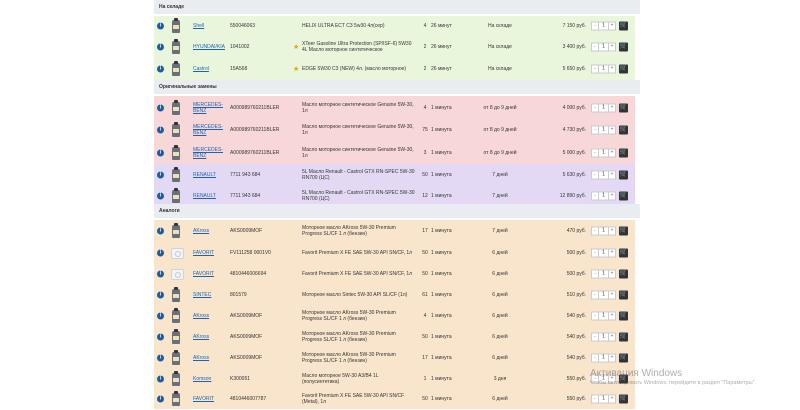 The width and height of the screenshot is (800, 410). I want to click on brand-link: Shell, so click(199, 25).